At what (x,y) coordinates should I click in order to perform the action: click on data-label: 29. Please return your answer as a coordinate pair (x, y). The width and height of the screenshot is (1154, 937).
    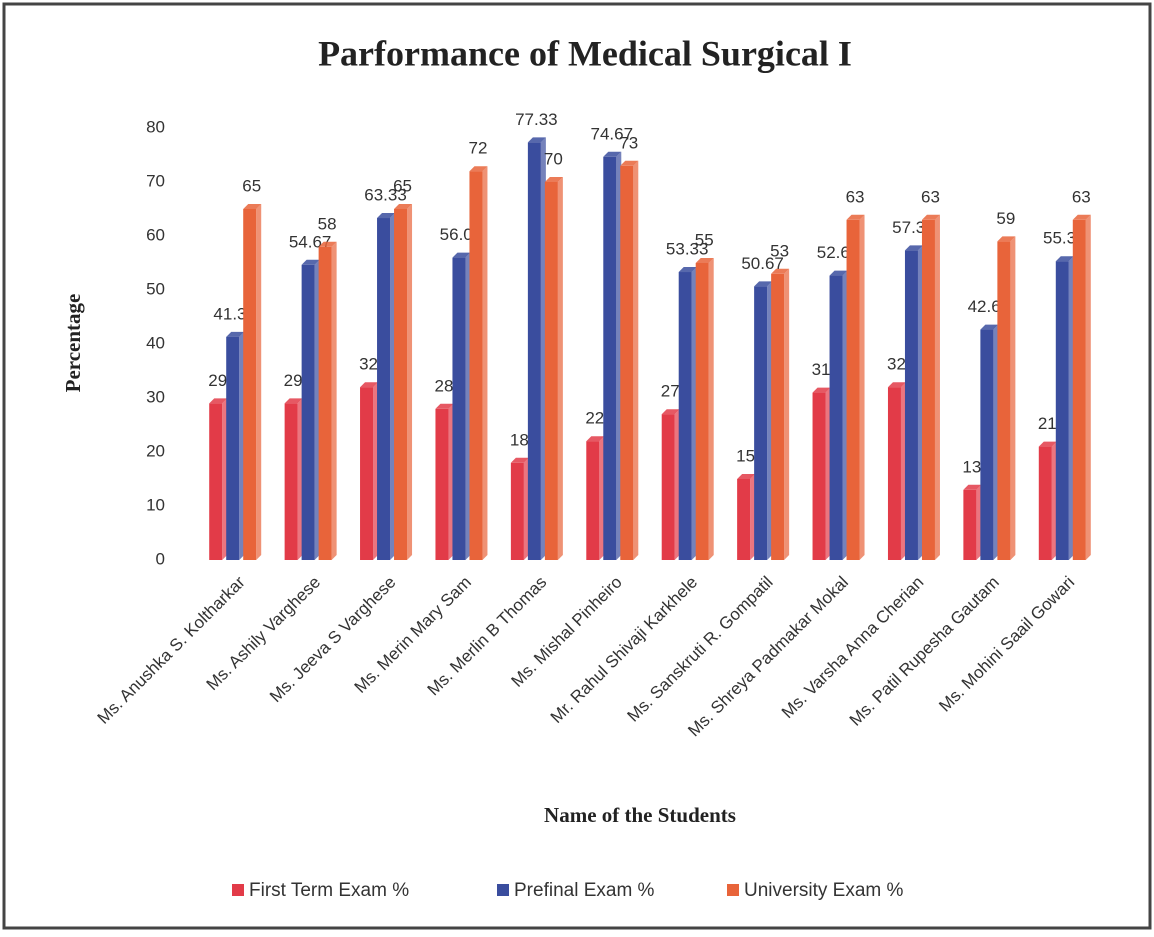
    Looking at the image, I should click on (217, 380).